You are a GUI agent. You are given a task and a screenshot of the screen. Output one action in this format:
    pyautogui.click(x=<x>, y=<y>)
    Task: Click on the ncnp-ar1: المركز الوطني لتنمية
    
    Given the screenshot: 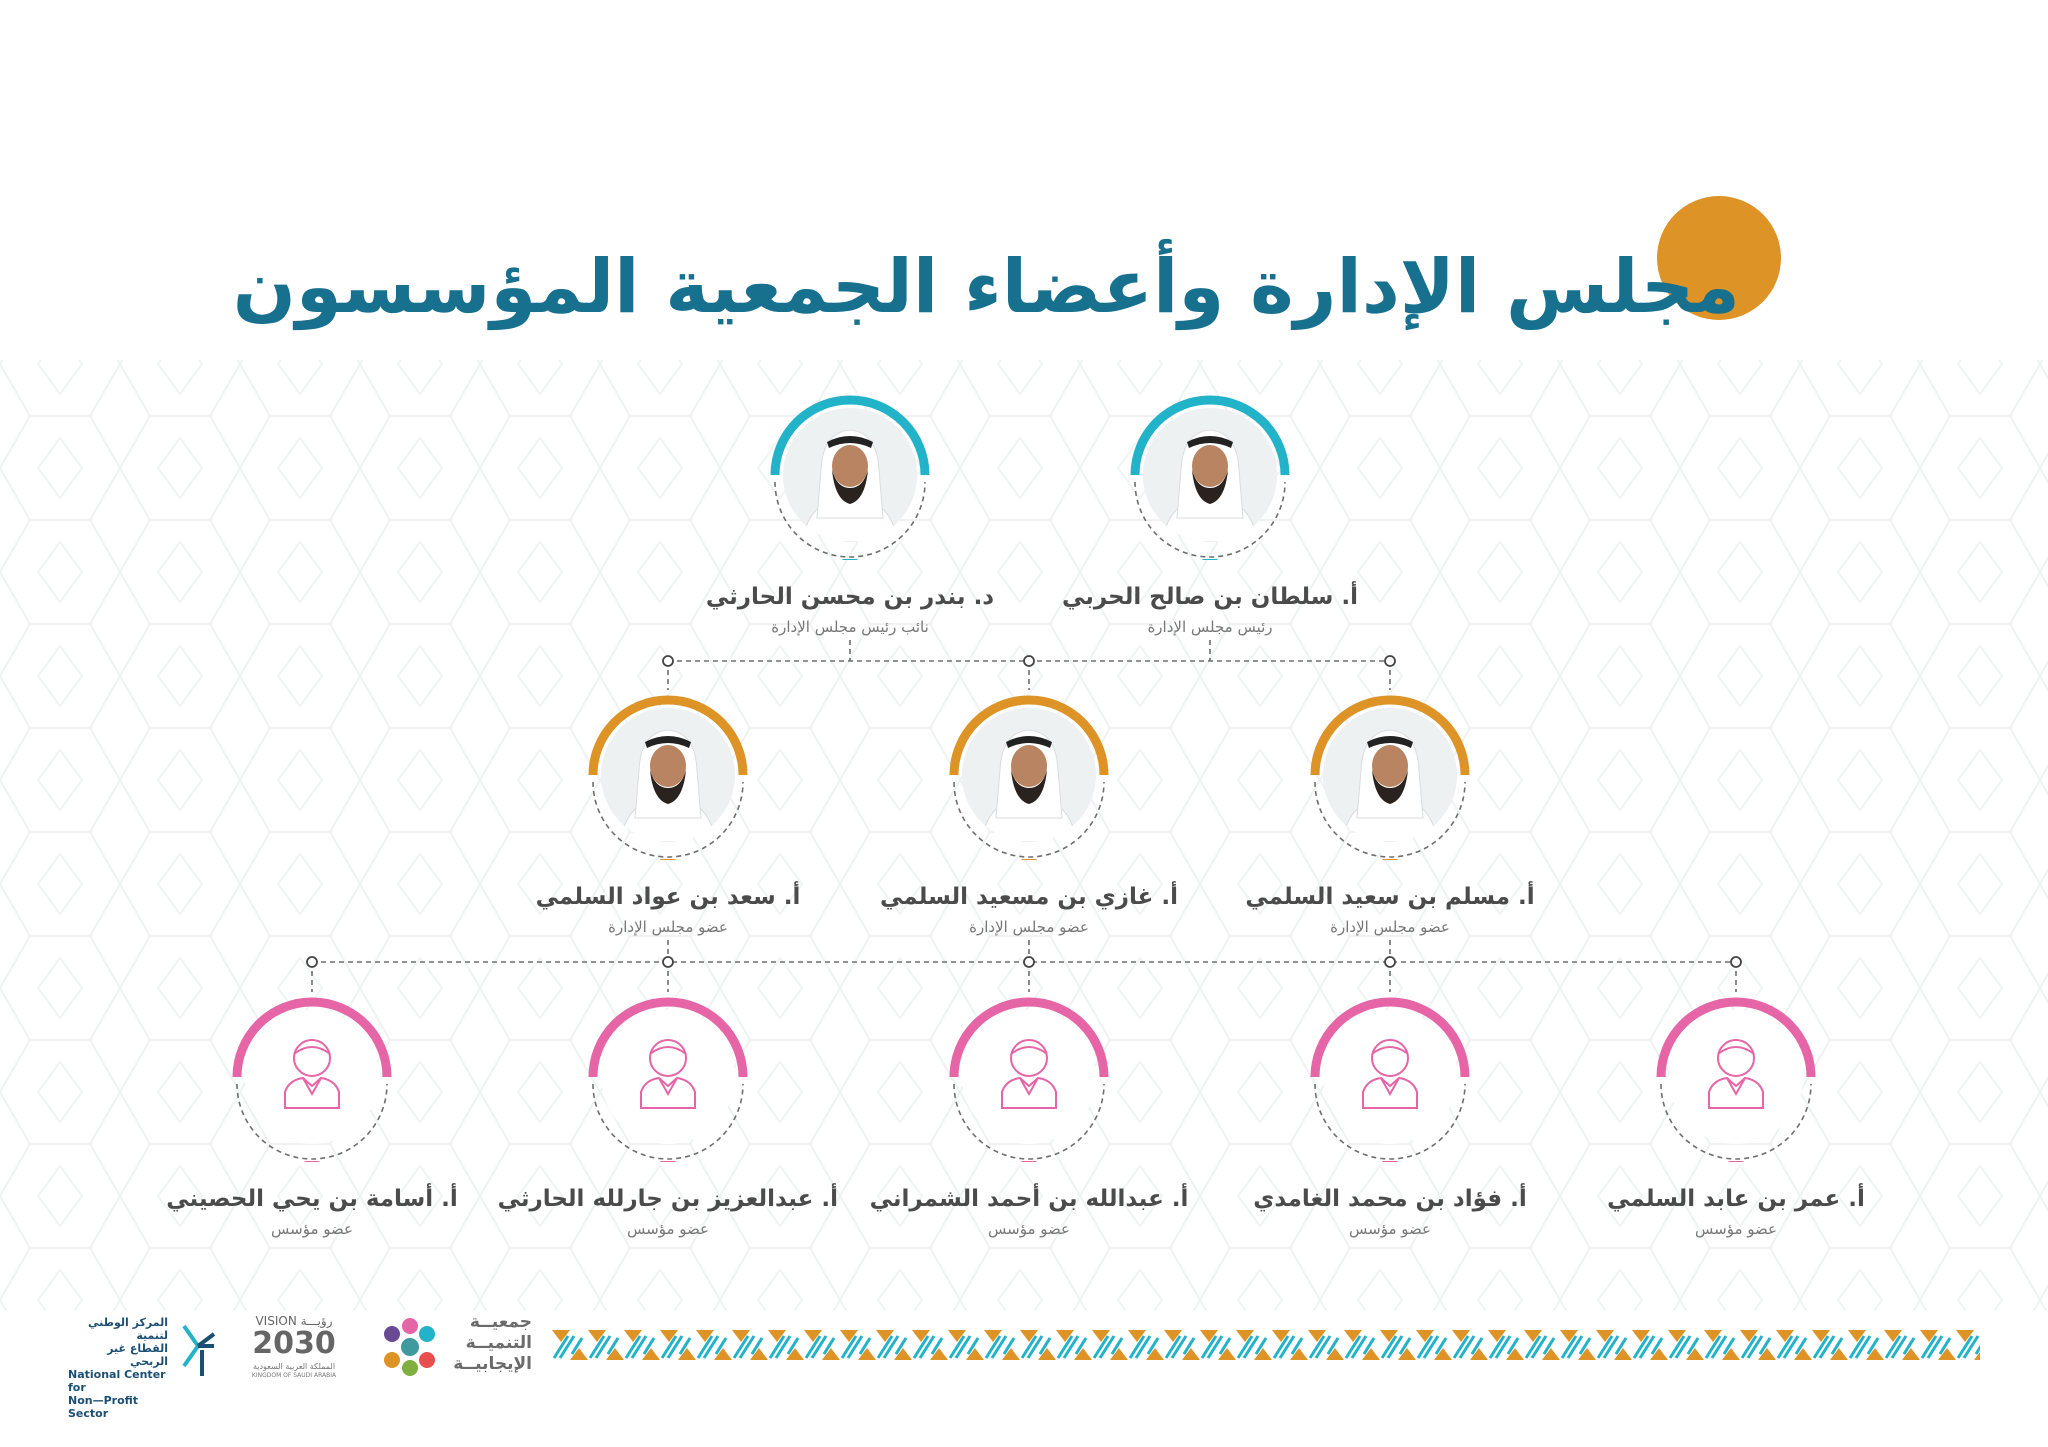 What is the action you would take?
    pyautogui.click(x=128, y=1329)
    